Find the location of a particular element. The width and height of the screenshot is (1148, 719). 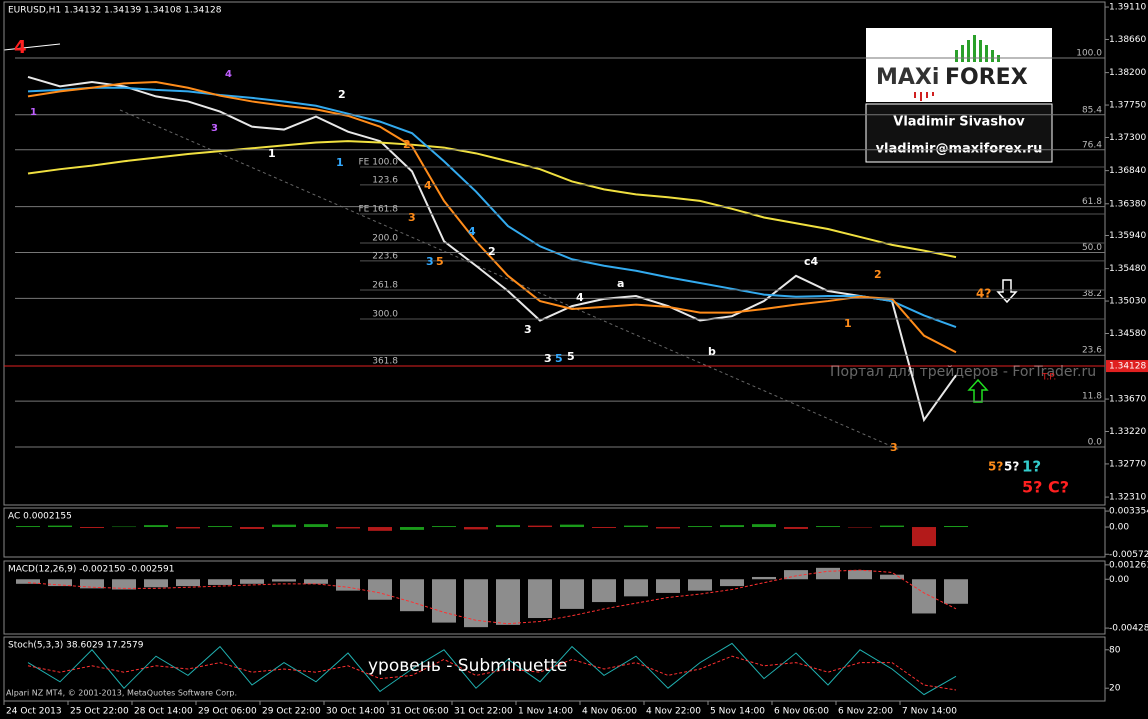

fe-label: 300.0 is located at coordinates (385, 315).